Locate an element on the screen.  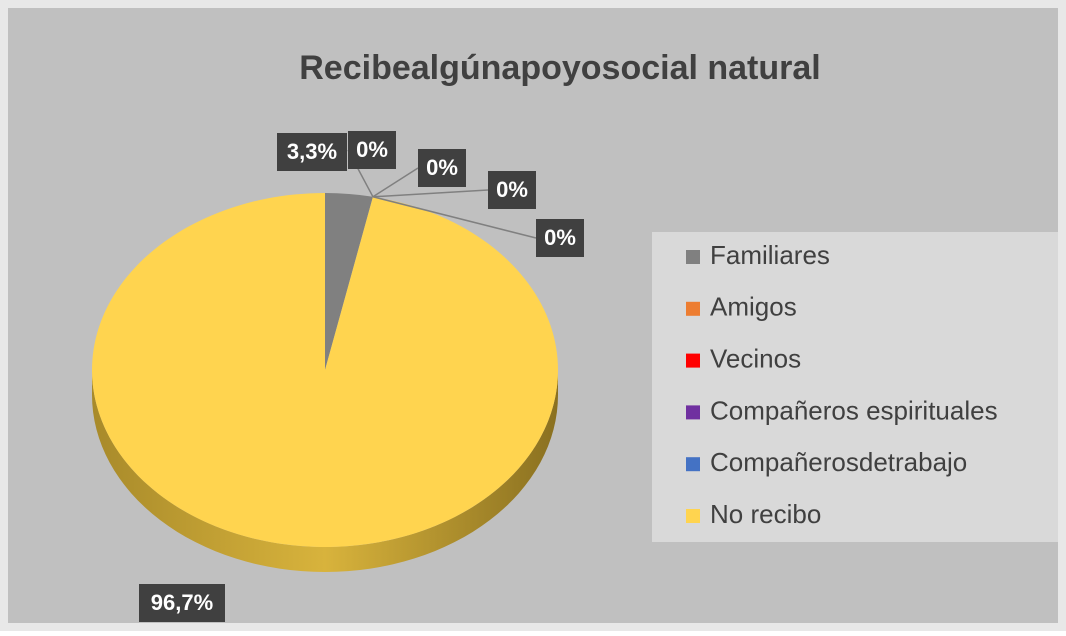
chart-title: Recibealgúnapoyosocial natural is located at coordinates (559, 68).